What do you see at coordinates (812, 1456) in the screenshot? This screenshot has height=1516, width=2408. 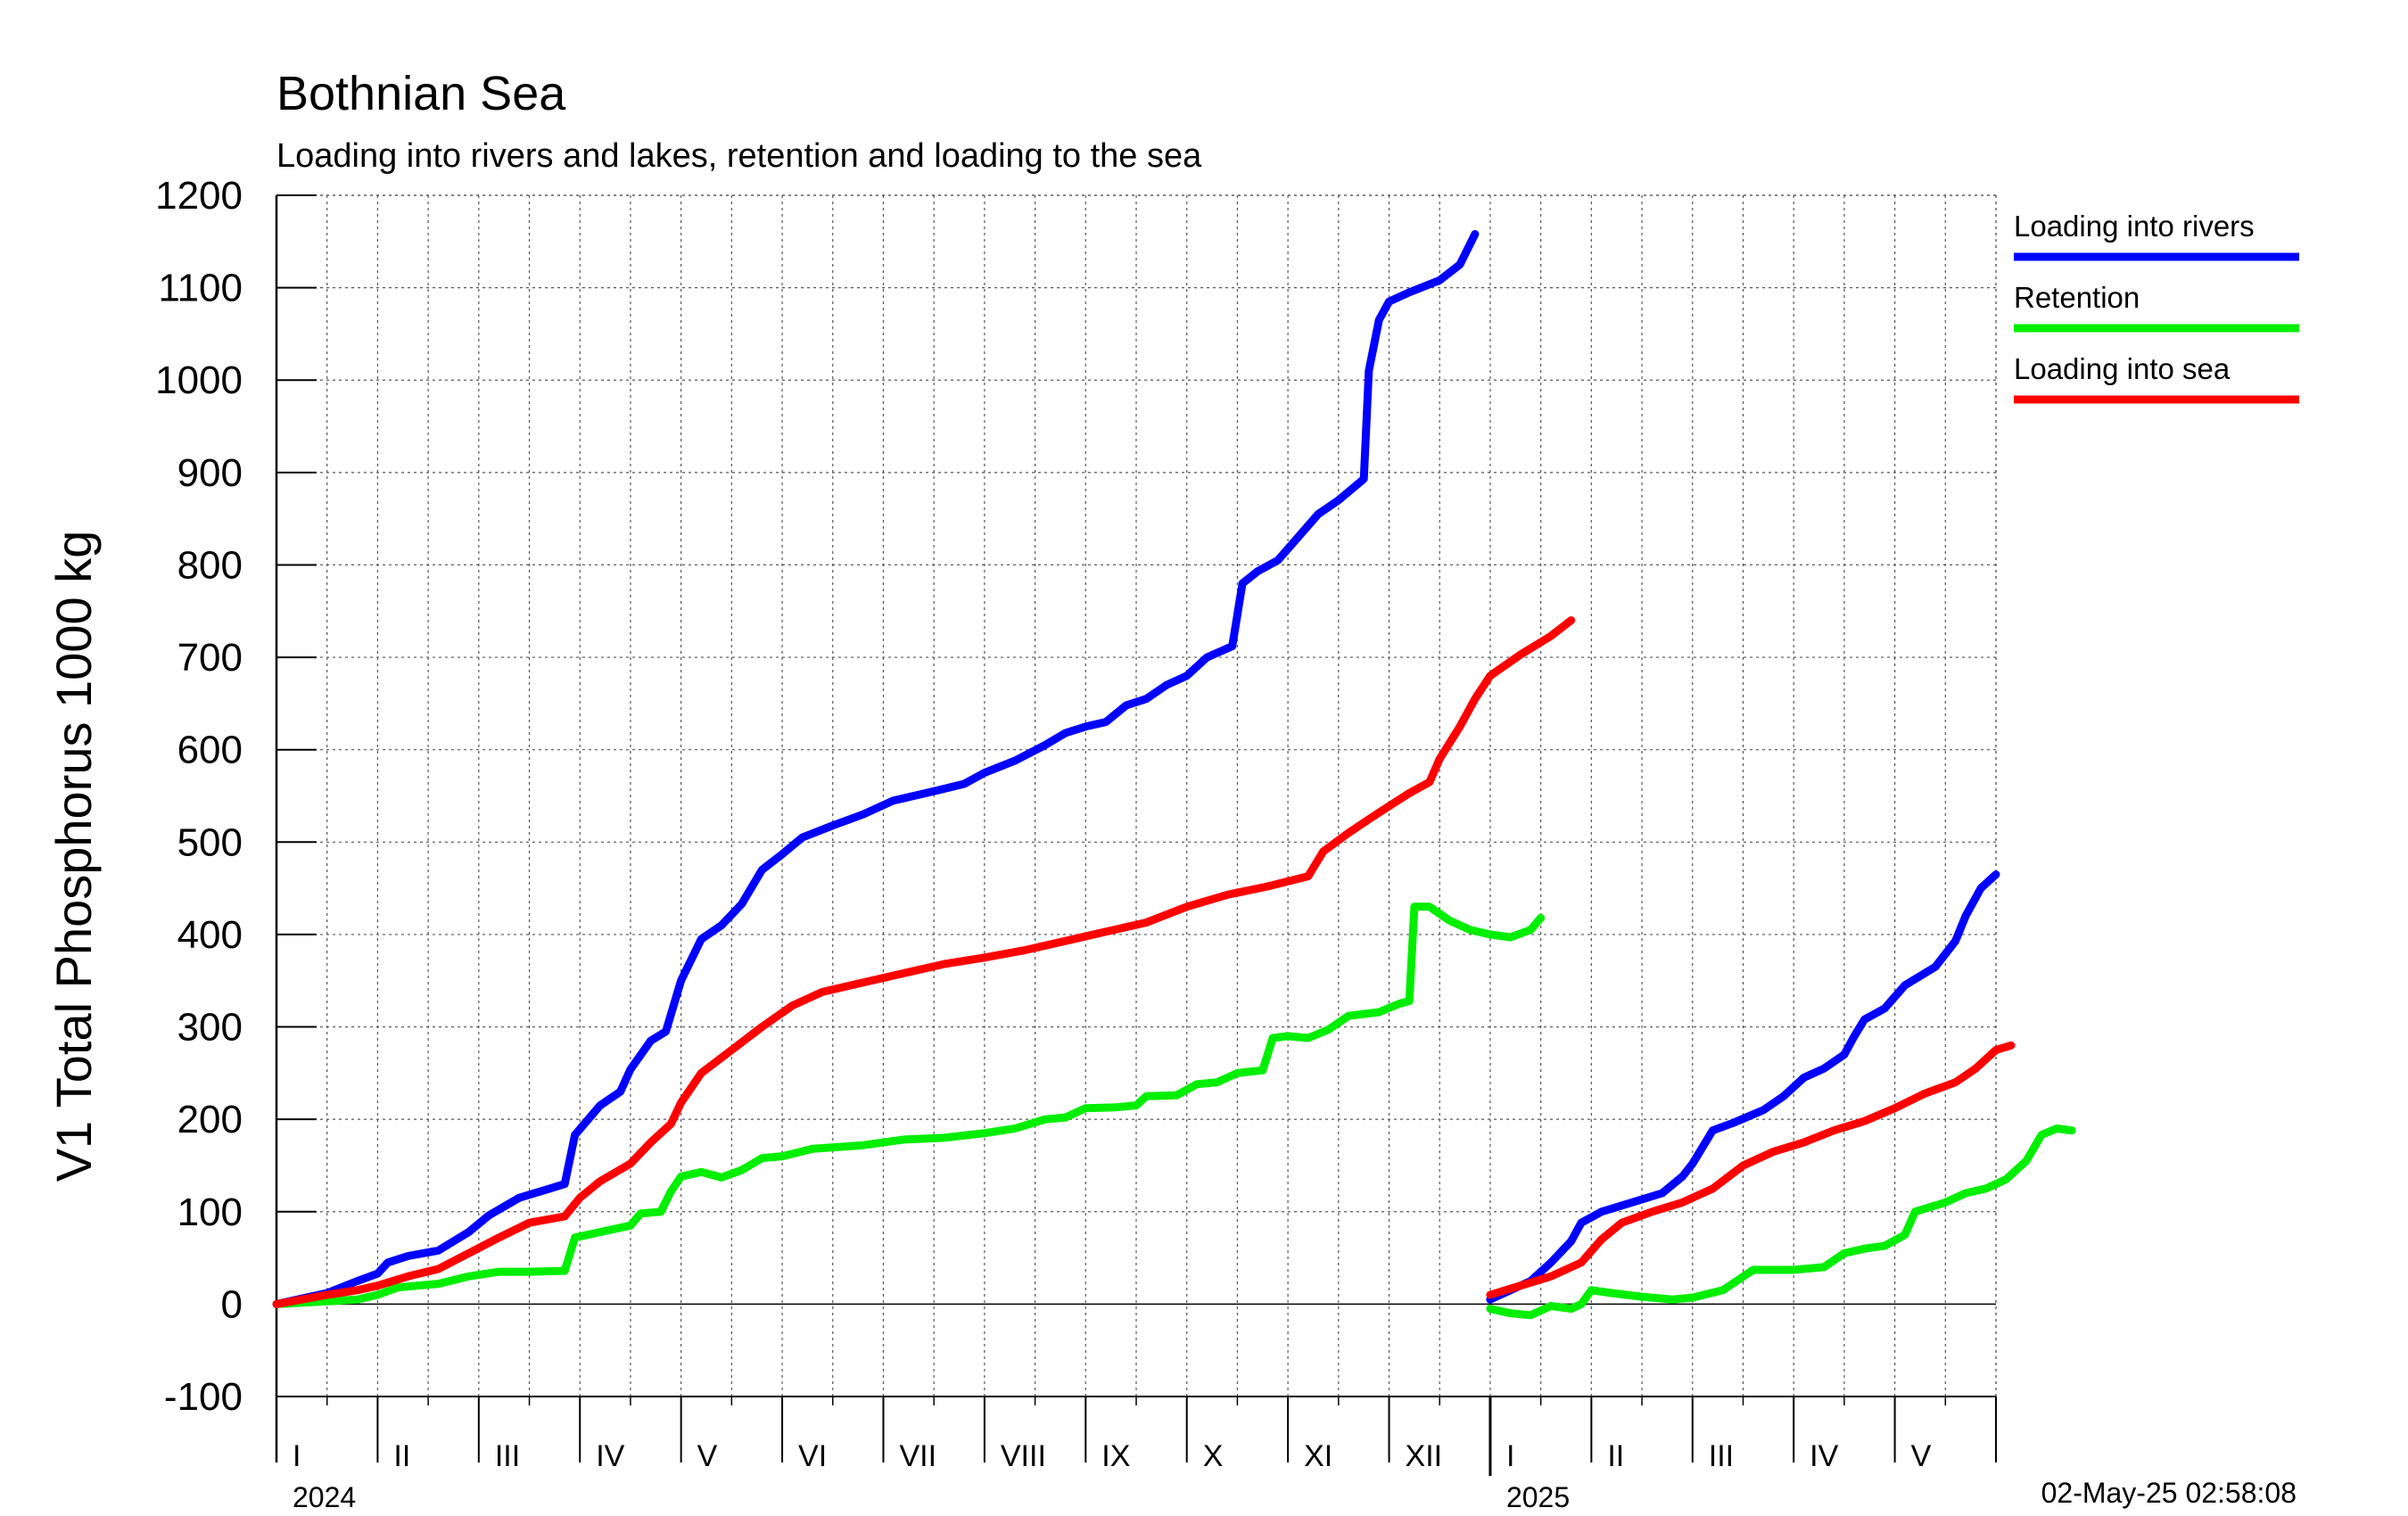 I see `month-label: VI` at bounding box center [812, 1456].